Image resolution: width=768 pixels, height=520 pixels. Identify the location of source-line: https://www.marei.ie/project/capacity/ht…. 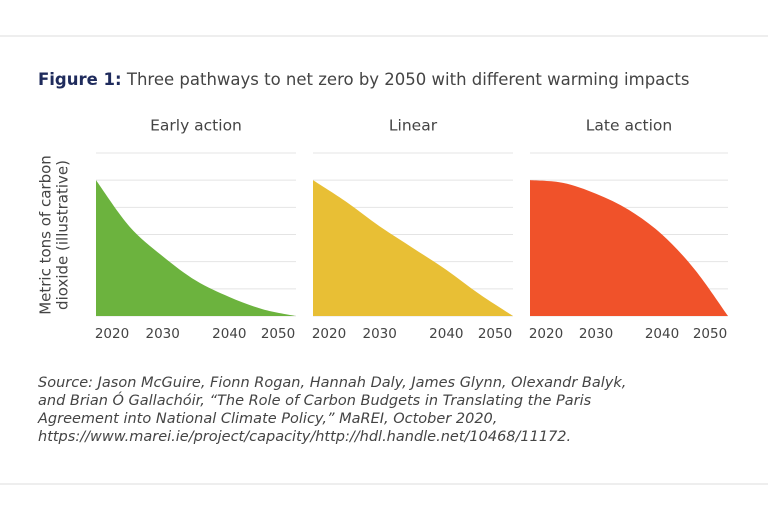
(304, 437).